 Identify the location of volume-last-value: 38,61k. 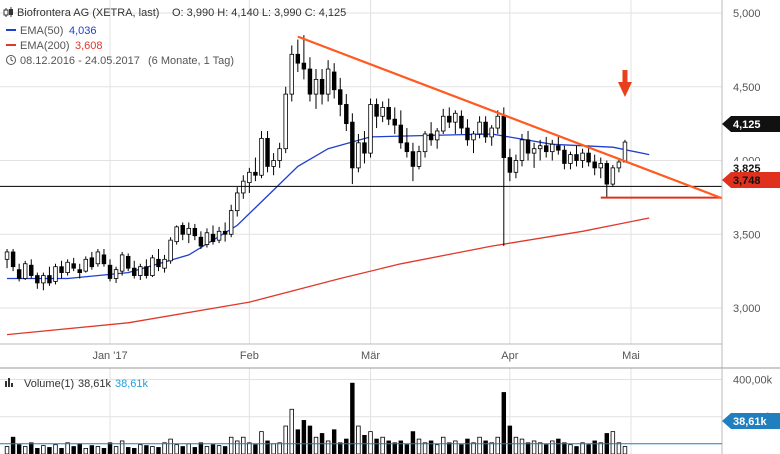
(750, 422).